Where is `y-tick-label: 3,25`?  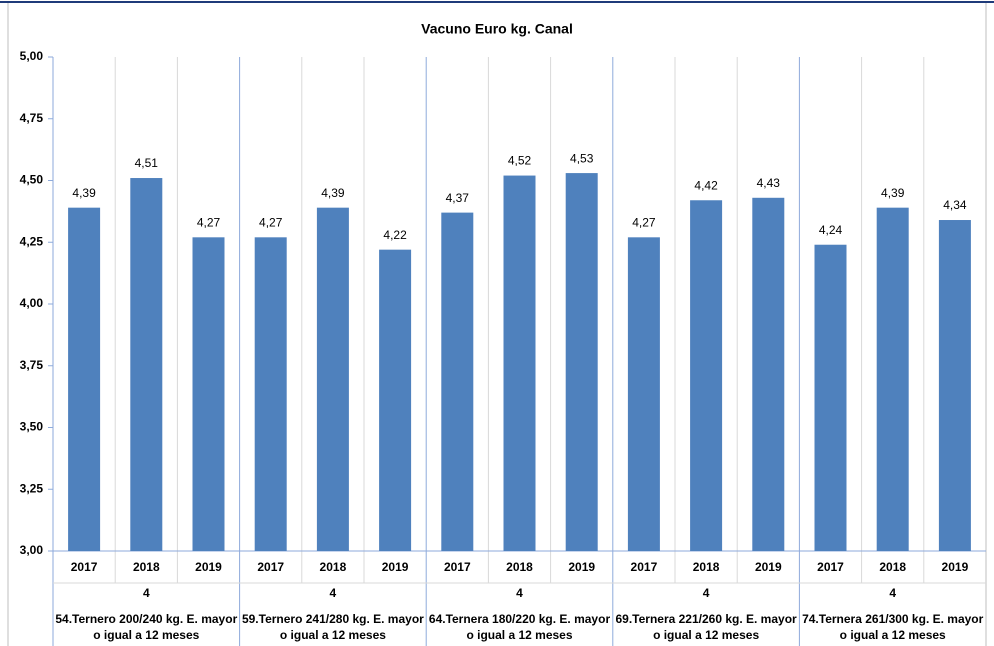
y-tick-label: 3,25 is located at coordinates (32, 488).